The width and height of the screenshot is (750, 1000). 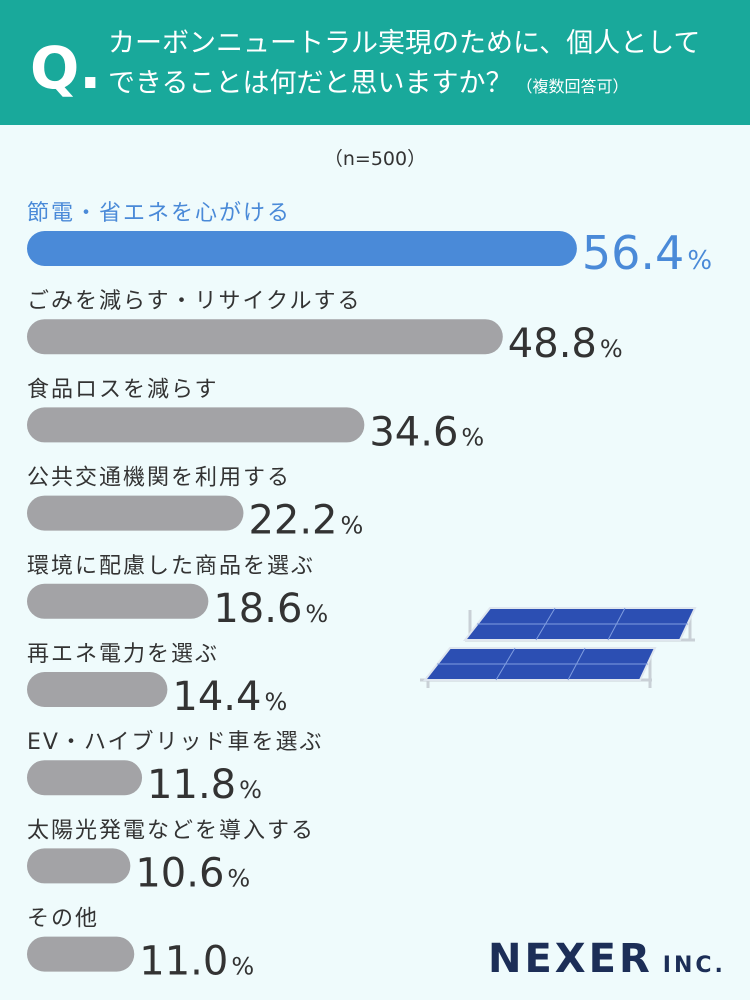 What do you see at coordinates (558, 647) in the screenshot?
I see `solar-panel-illustration` at bounding box center [558, 647].